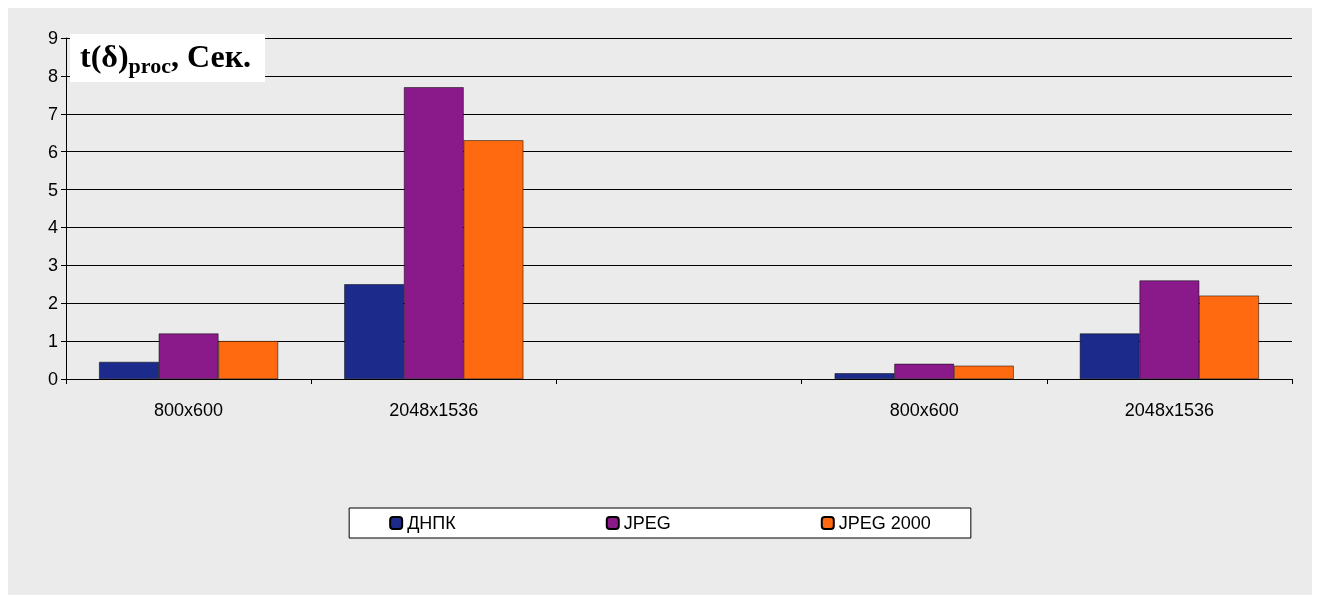  I want to click on y-tick-label: 1, so click(52, 341).